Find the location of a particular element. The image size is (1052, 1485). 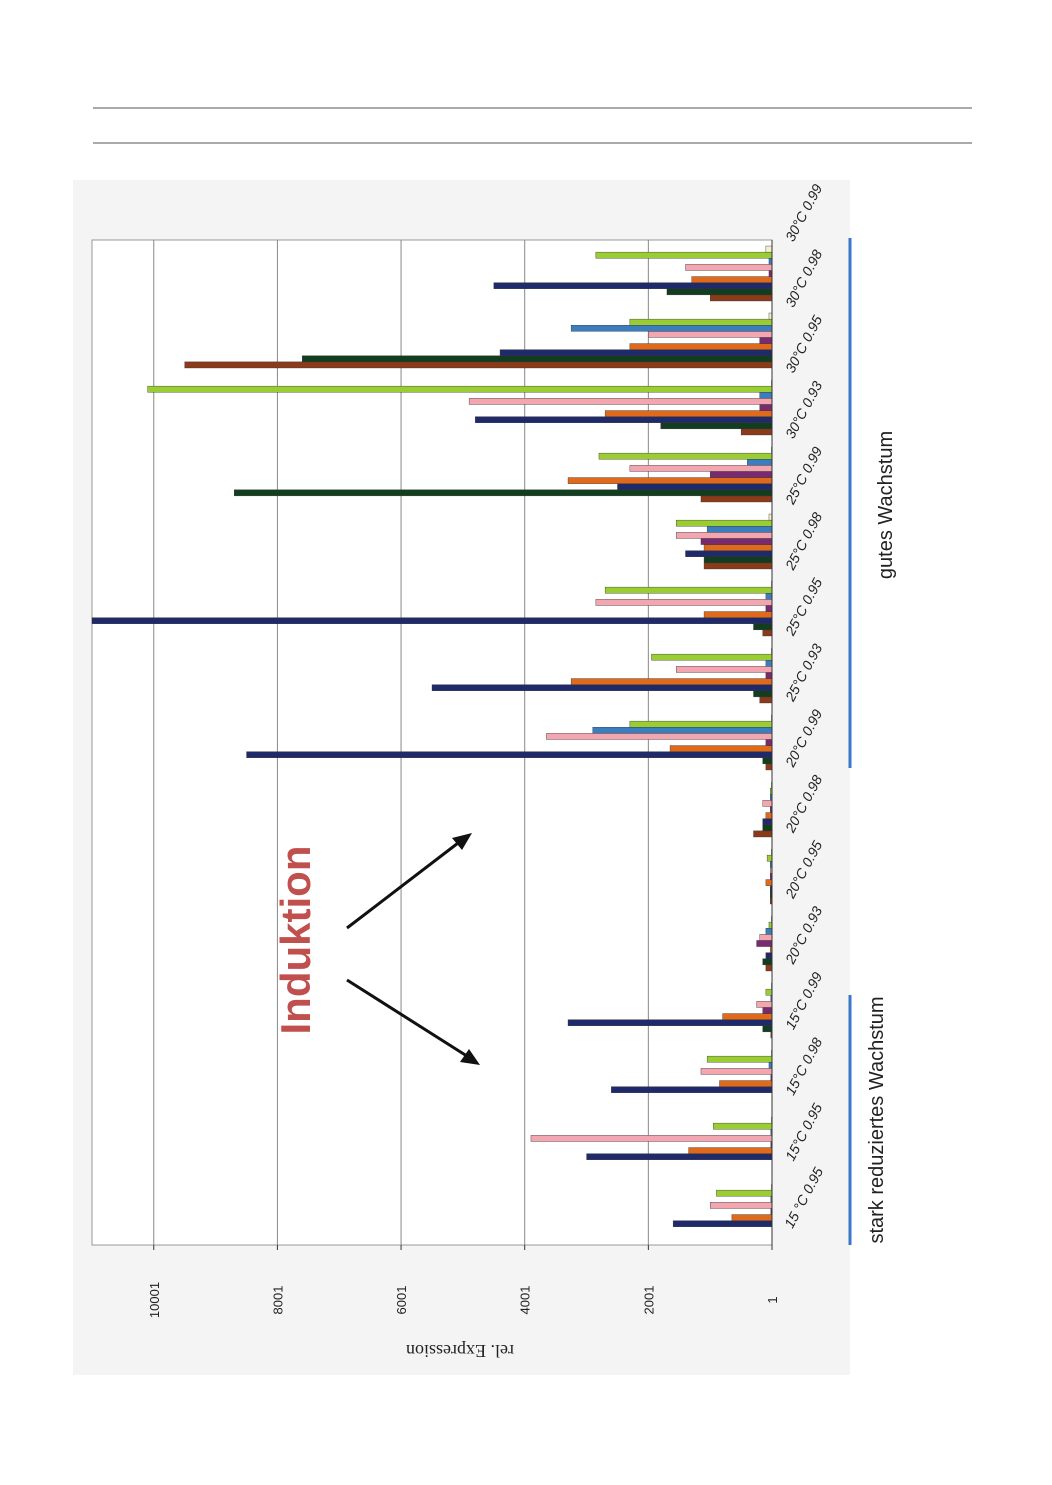

y-tick-label: 1 is located at coordinates (772, 1299).